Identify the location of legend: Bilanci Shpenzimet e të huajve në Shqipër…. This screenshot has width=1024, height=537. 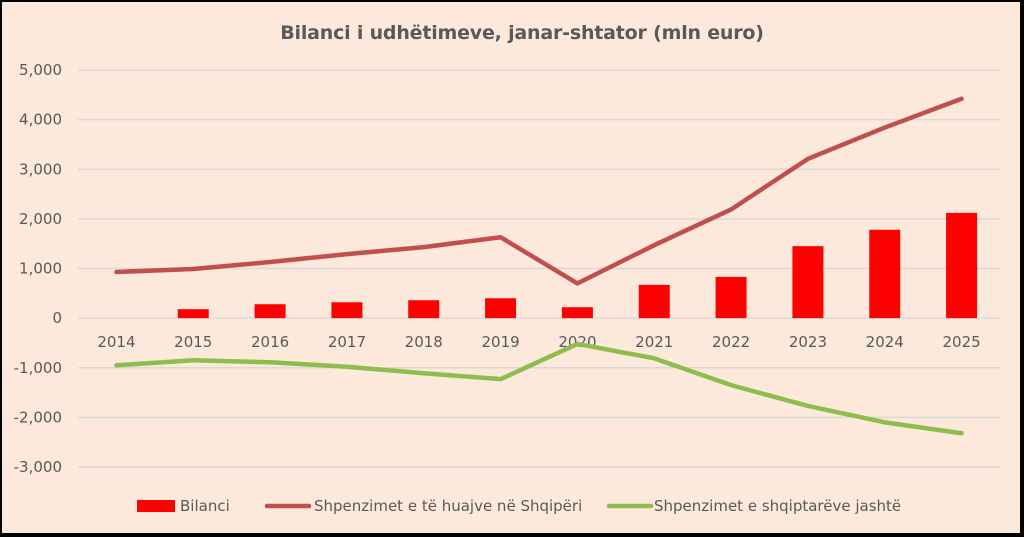
(519, 506).